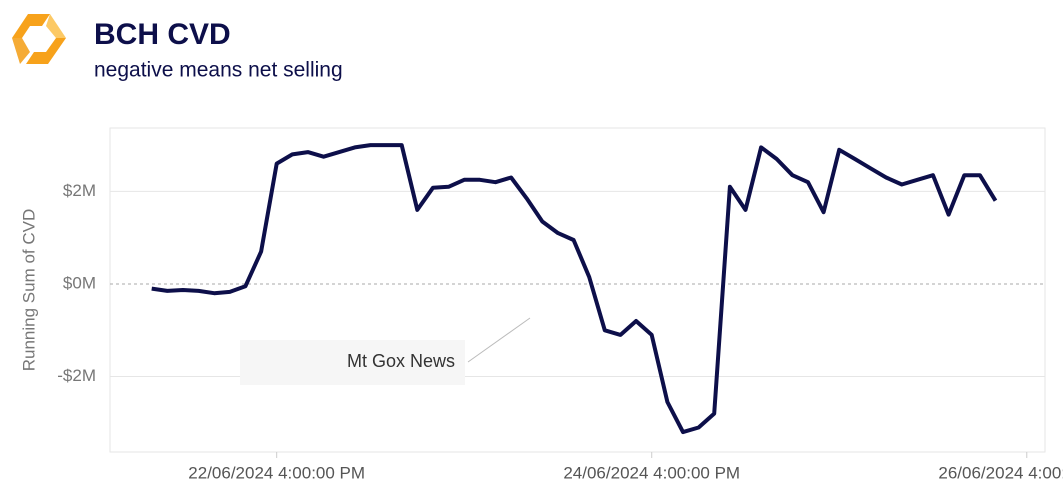 Image resolution: width=1063 pixels, height=499 pixels. I want to click on chart-title: BCH CVD, so click(162, 34).